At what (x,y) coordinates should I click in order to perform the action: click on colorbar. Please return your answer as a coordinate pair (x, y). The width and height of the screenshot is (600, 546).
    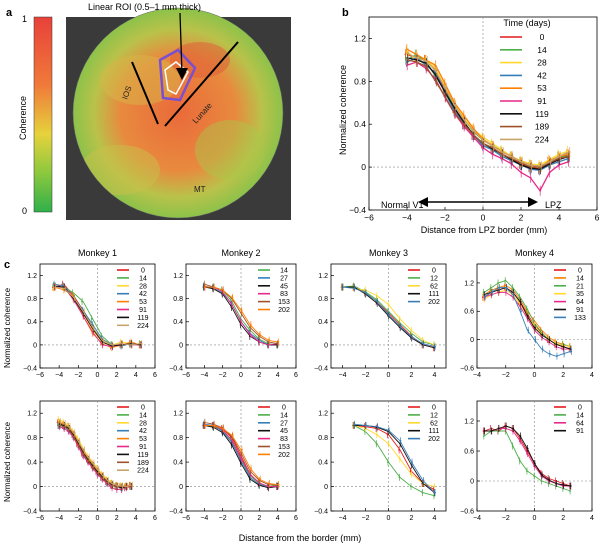
    Looking at the image, I should click on (43, 114).